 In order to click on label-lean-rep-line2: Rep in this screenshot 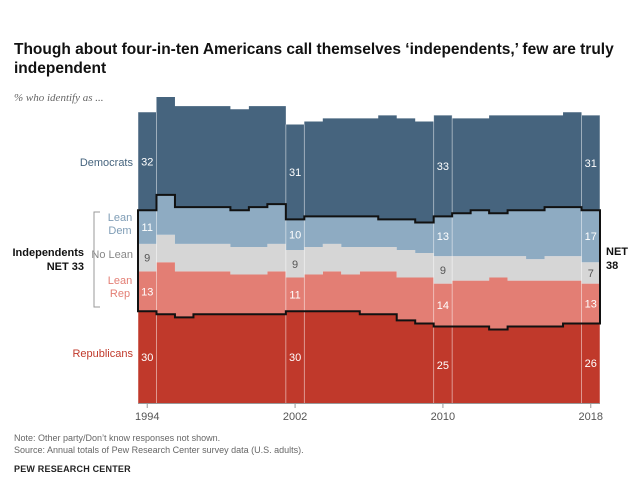, I will do `click(120, 294)`.